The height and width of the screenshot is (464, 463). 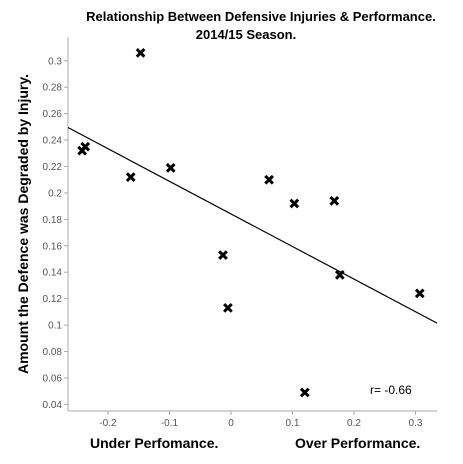 What do you see at coordinates (154, 443) in the screenshot?
I see `x-axis-title-left: Under Perfomance.` at bounding box center [154, 443].